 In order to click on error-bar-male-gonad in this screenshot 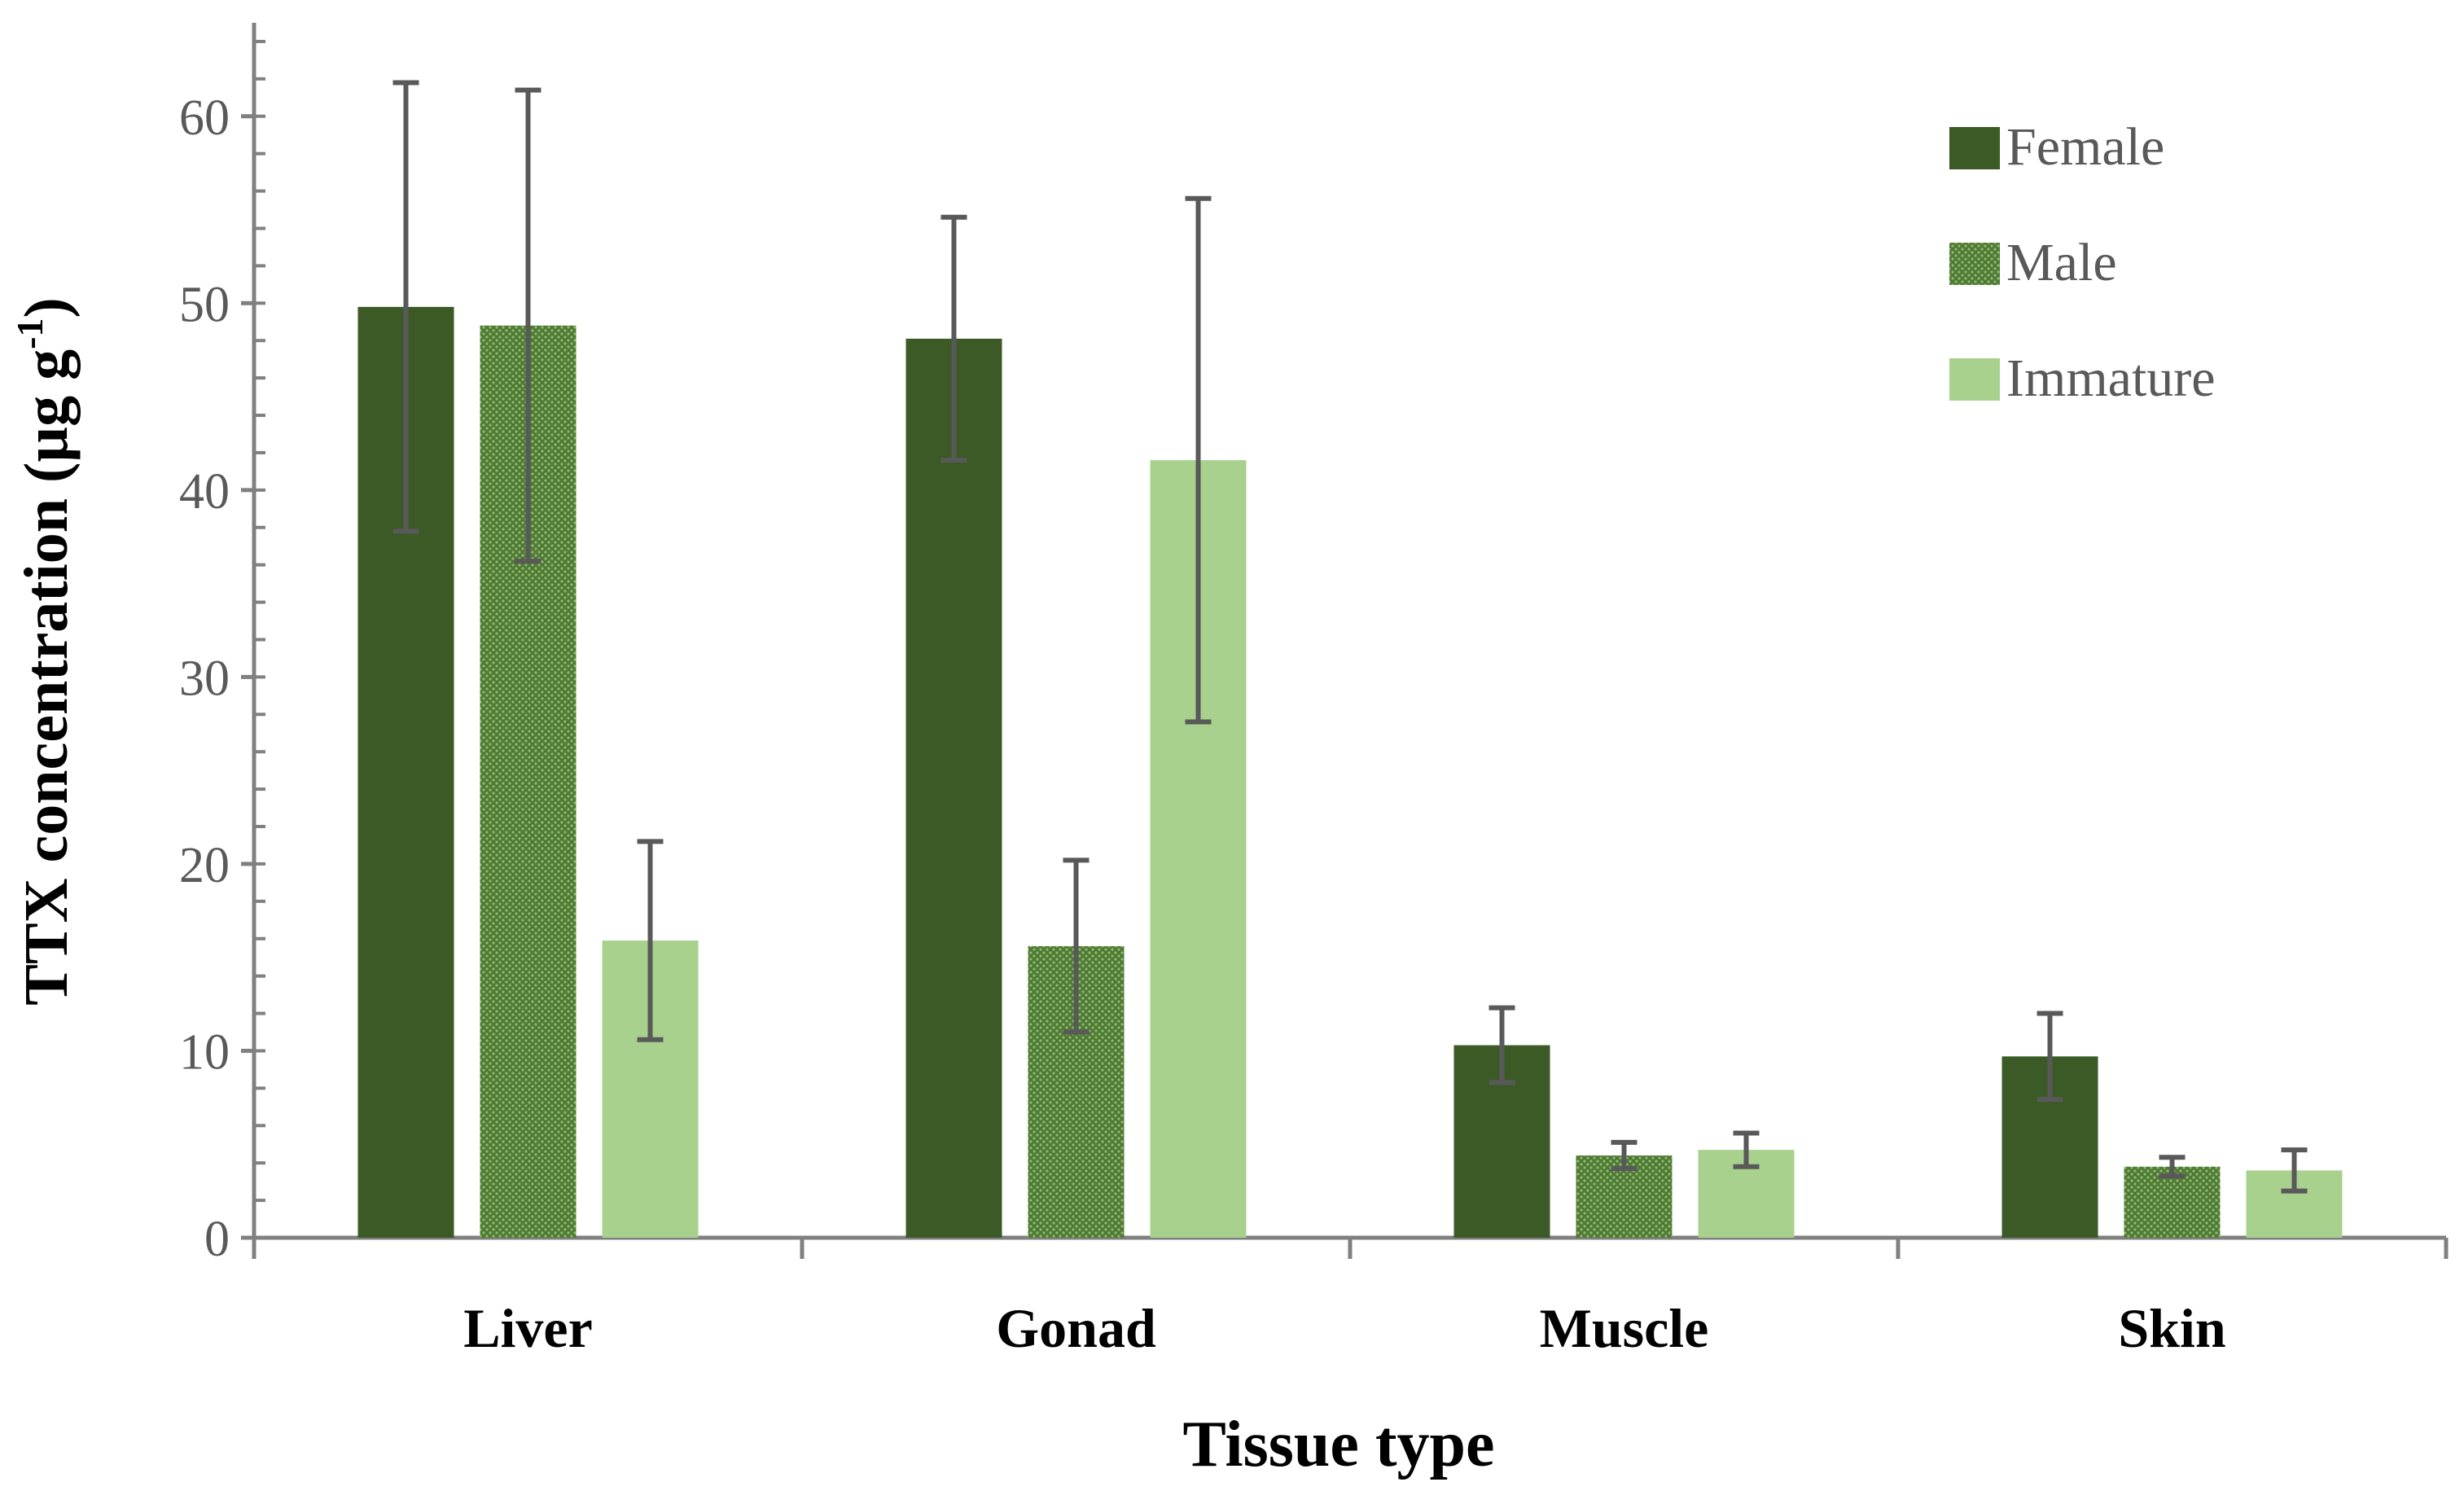, I will do `click(1076, 946)`.